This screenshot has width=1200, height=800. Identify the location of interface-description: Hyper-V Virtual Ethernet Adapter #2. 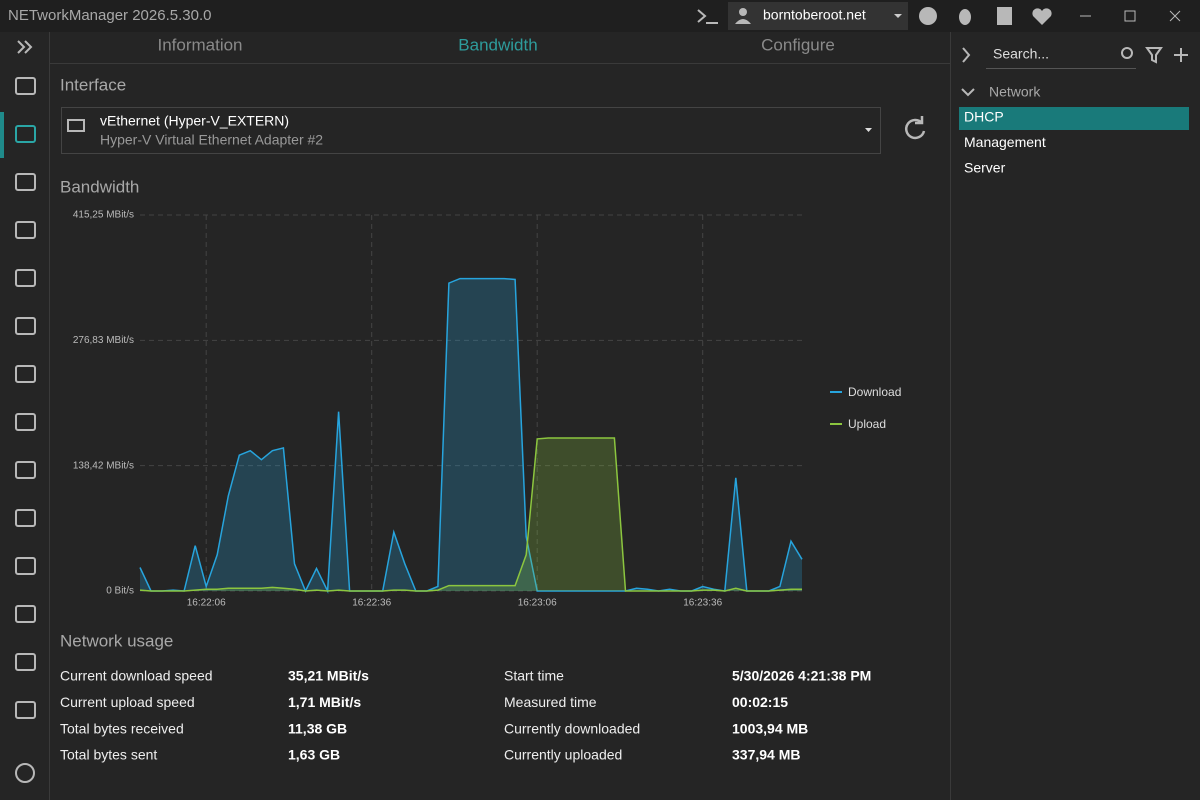
(211, 140).